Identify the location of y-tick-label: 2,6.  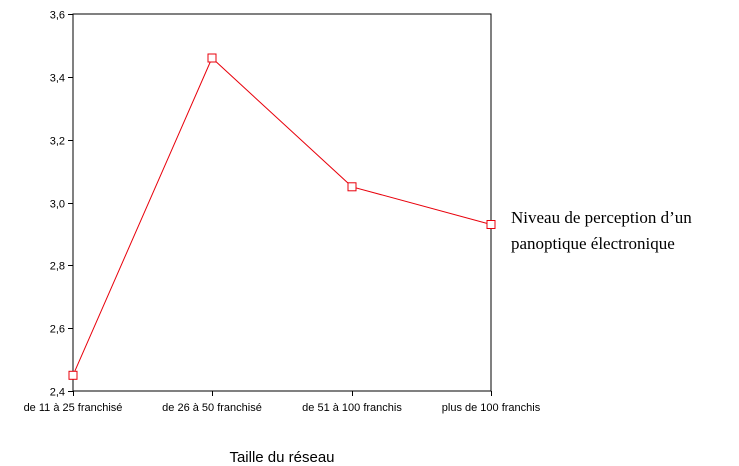
(57, 330).